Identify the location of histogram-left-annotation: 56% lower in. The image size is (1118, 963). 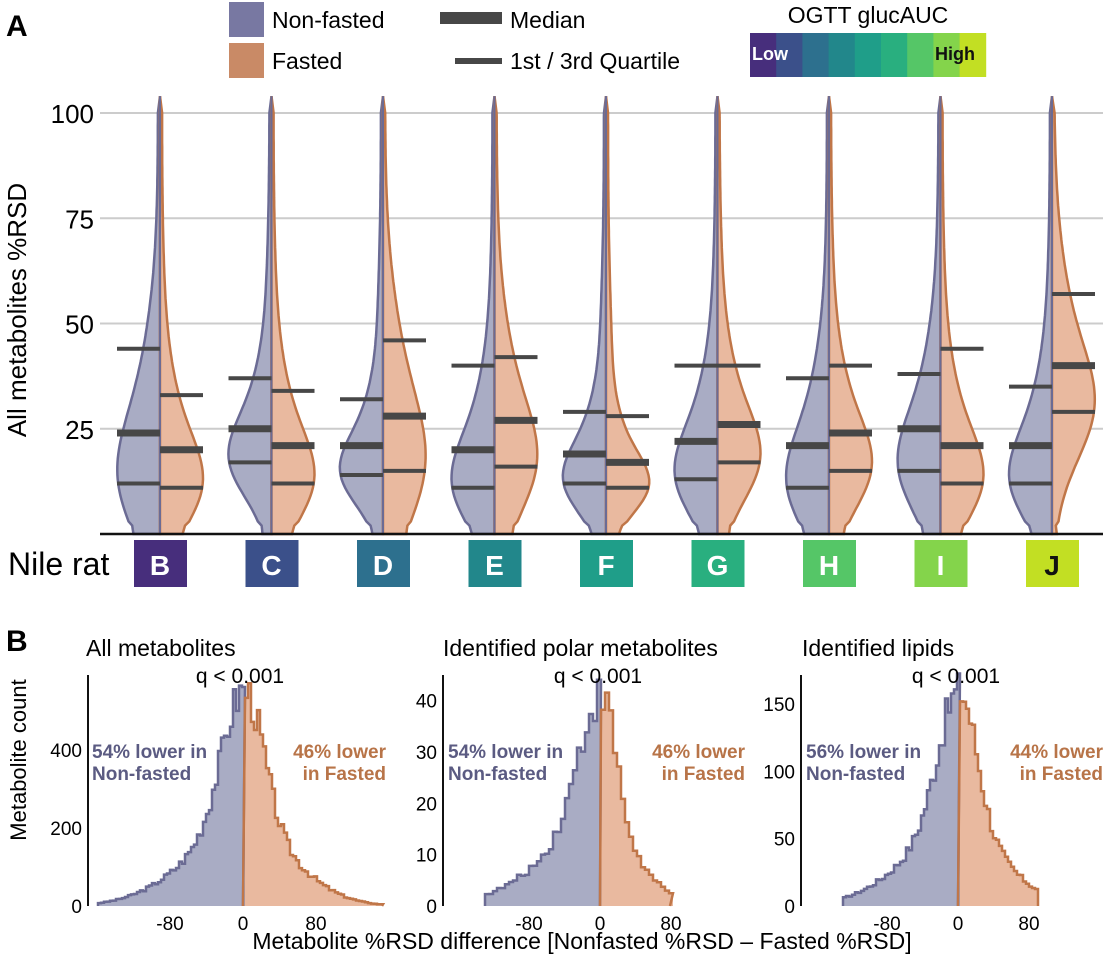
(863, 752).